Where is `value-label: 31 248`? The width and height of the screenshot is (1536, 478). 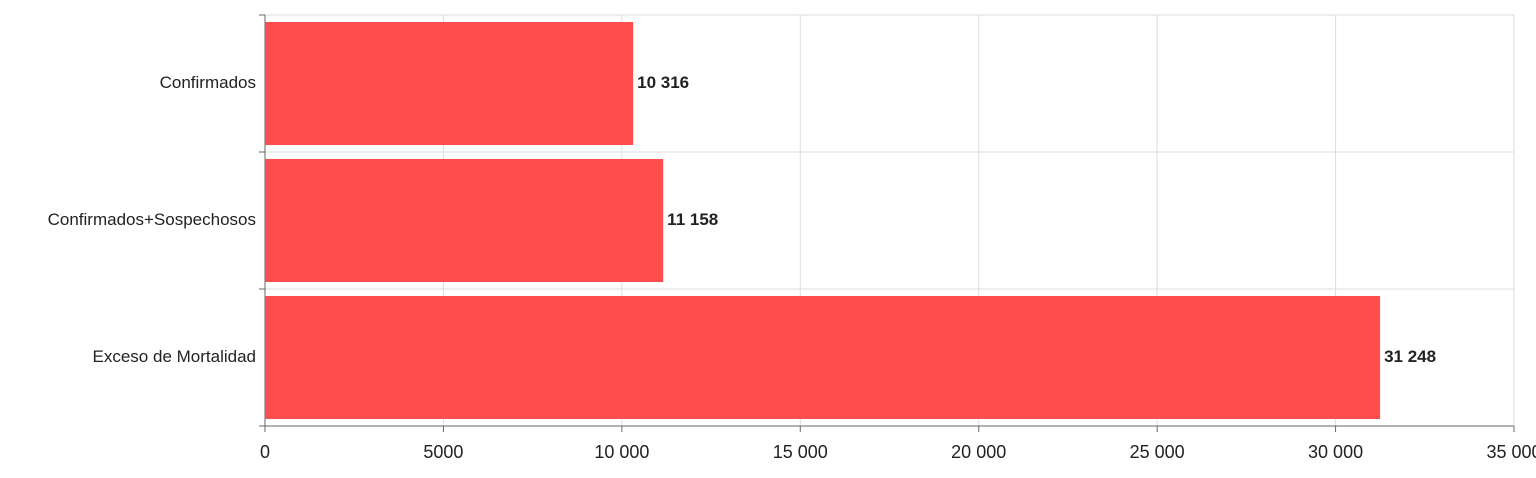
value-label: 31 248 is located at coordinates (1410, 356).